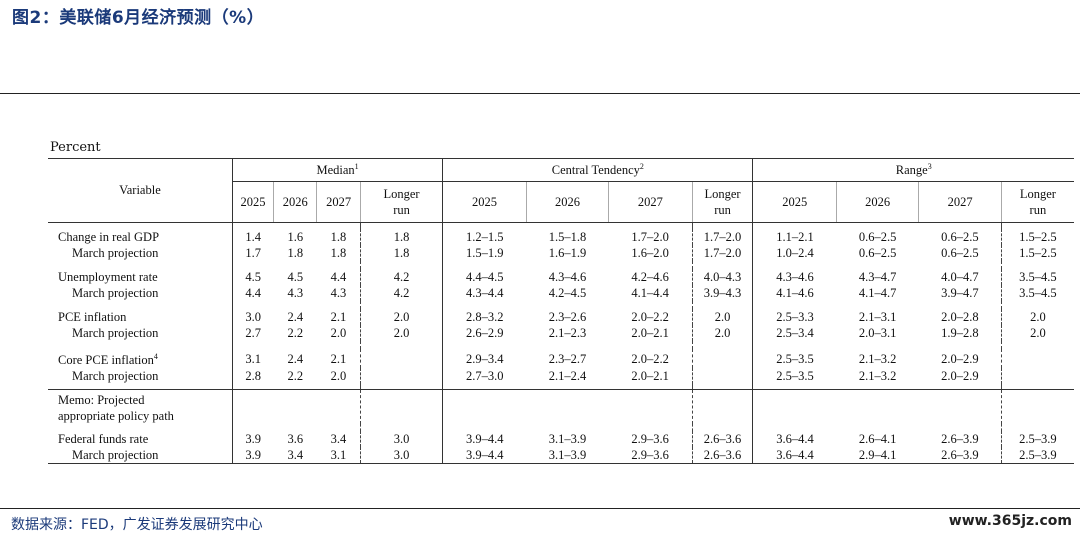 Image resolution: width=1080 pixels, height=537 pixels. Describe the element at coordinates (650, 277) in the screenshot. I see `central-cell: 4.2–4.6` at that location.